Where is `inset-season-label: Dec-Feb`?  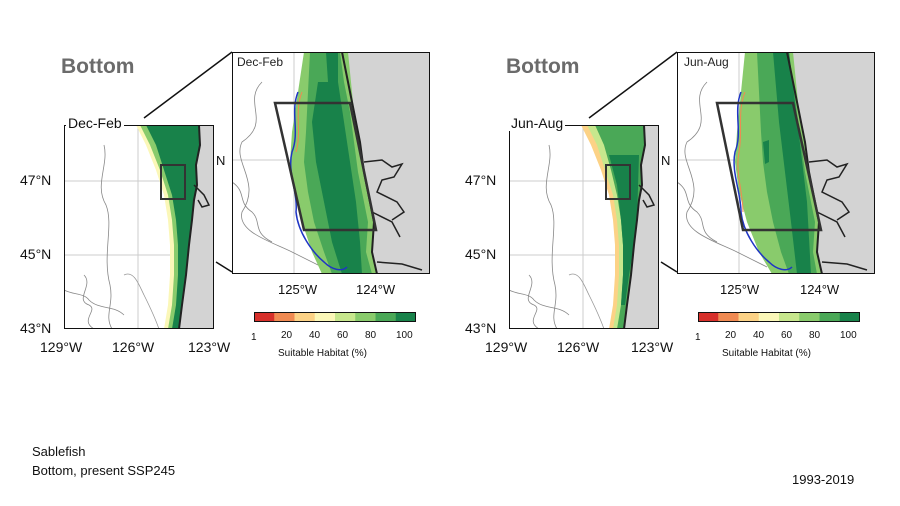
inset-season-label: Dec-Feb is located at coordinates (260, 62).